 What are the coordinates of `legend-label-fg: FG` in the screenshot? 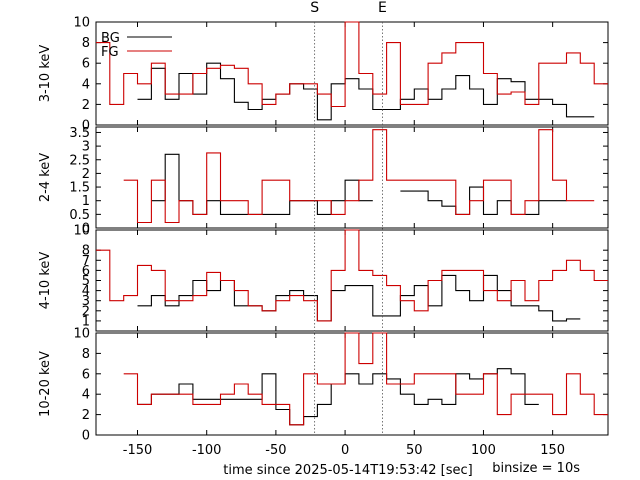 It's located at (110, 52).